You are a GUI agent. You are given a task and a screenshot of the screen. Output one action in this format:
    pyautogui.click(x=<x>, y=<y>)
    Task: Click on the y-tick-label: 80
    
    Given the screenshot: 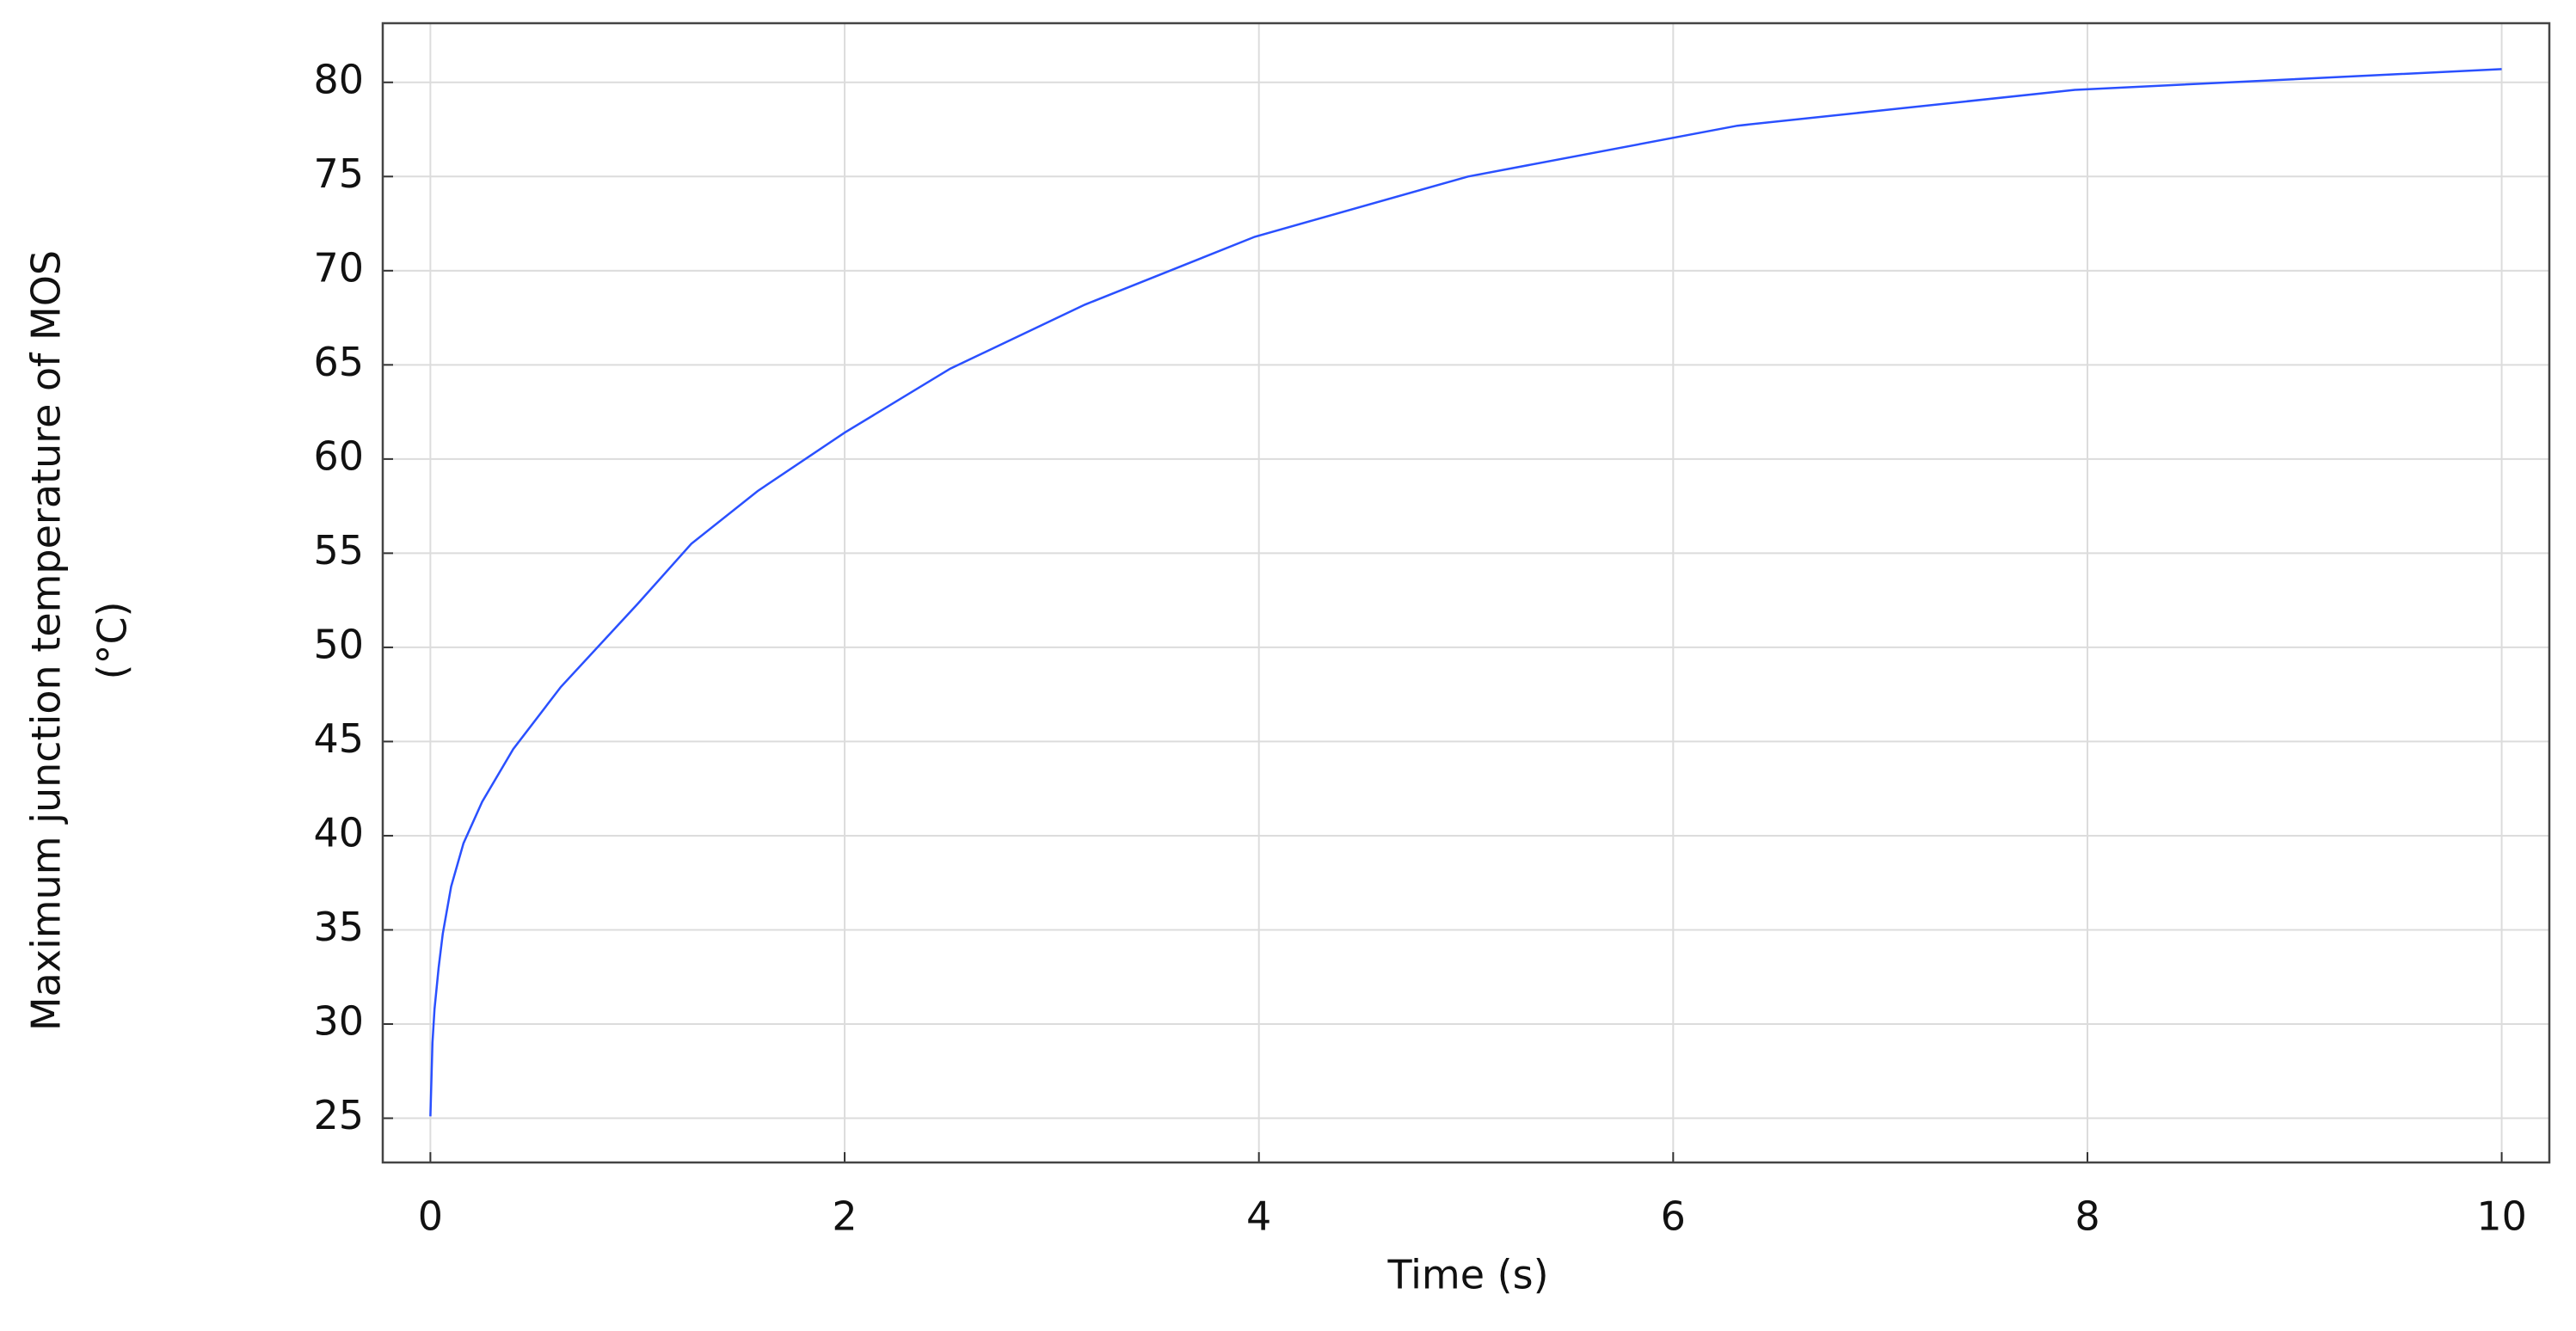 What is the action you would take?
    pyautogui.click(x=338, y=79)
    